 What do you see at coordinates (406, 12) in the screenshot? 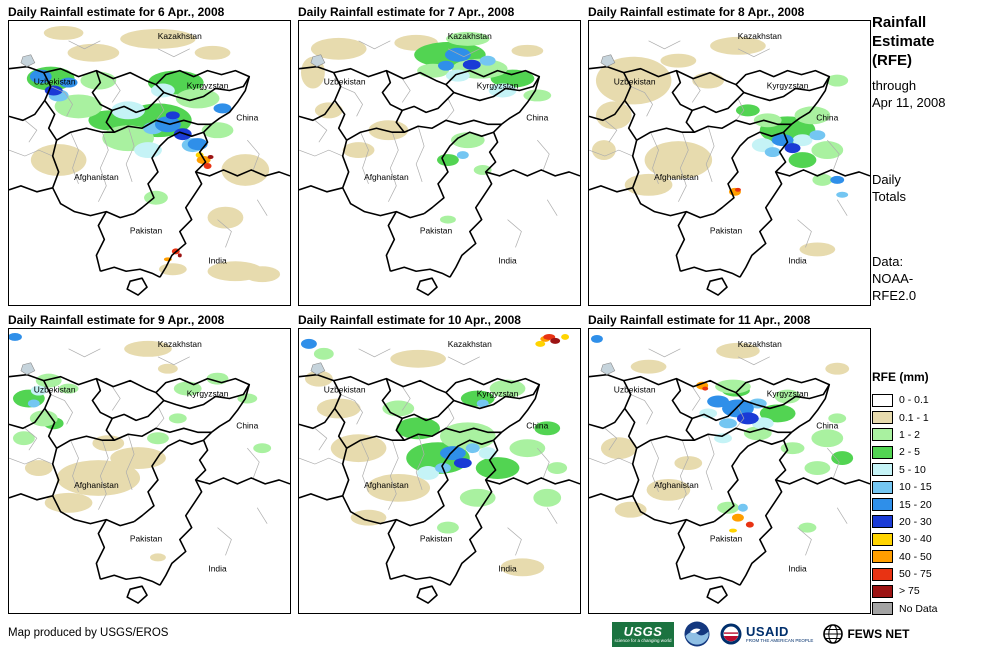
I see `panel-title-apr7: Daily Rainfall estimate for 7 Apr., 2008` at bounding box center [406, 12].